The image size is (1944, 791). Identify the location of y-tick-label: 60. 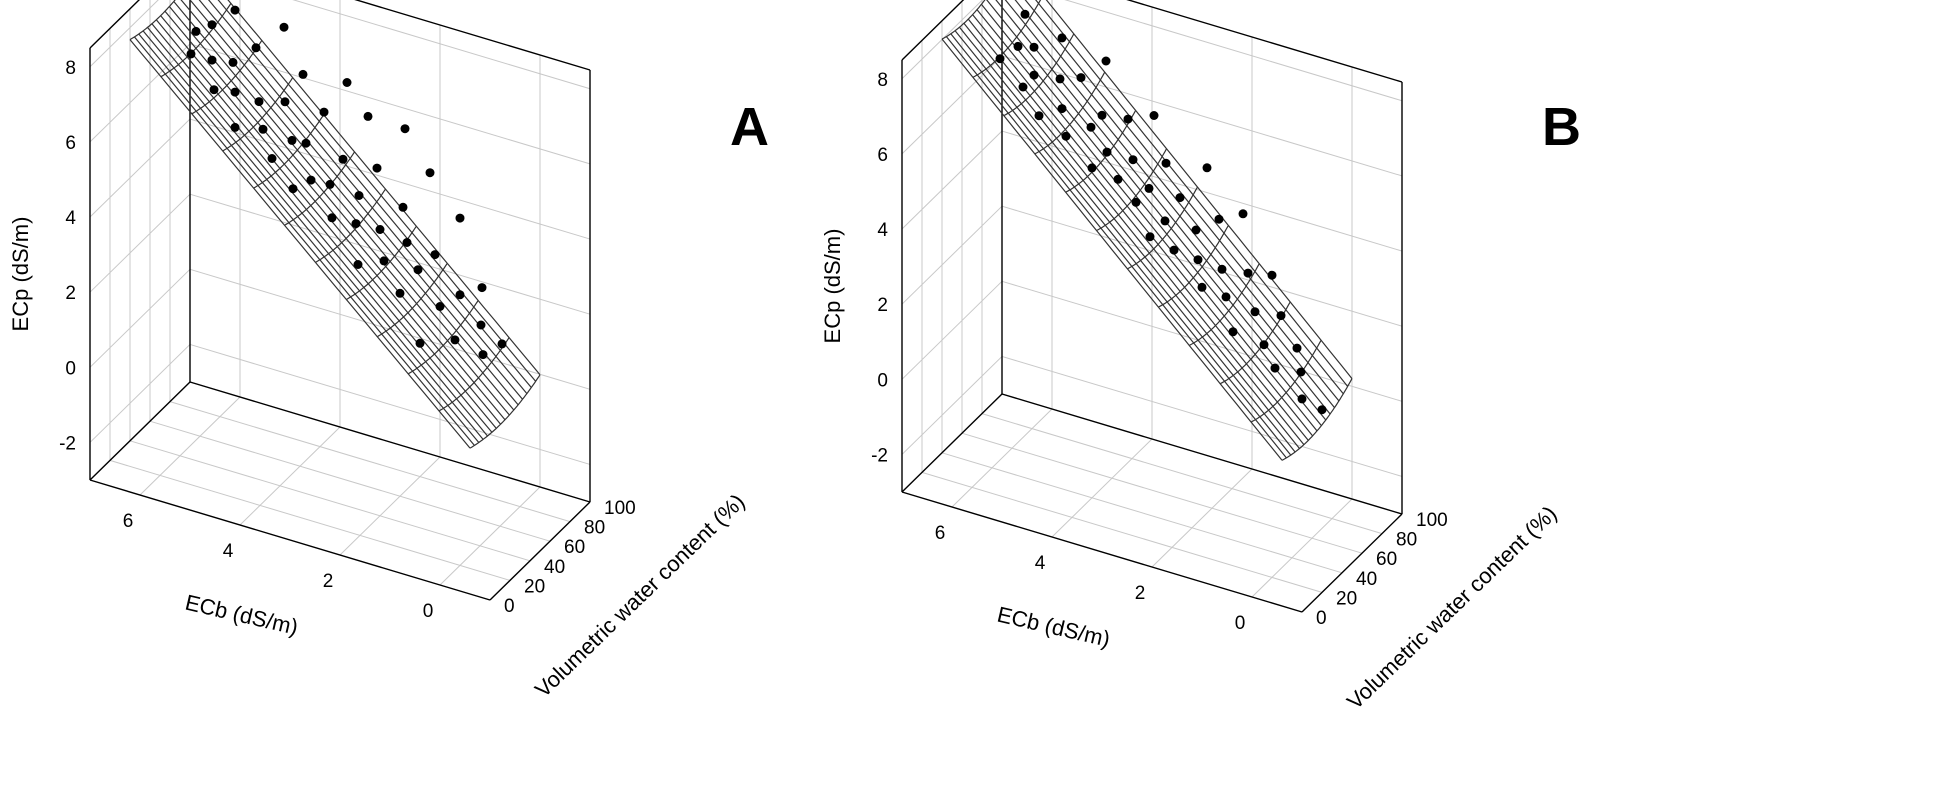
(574, 547).